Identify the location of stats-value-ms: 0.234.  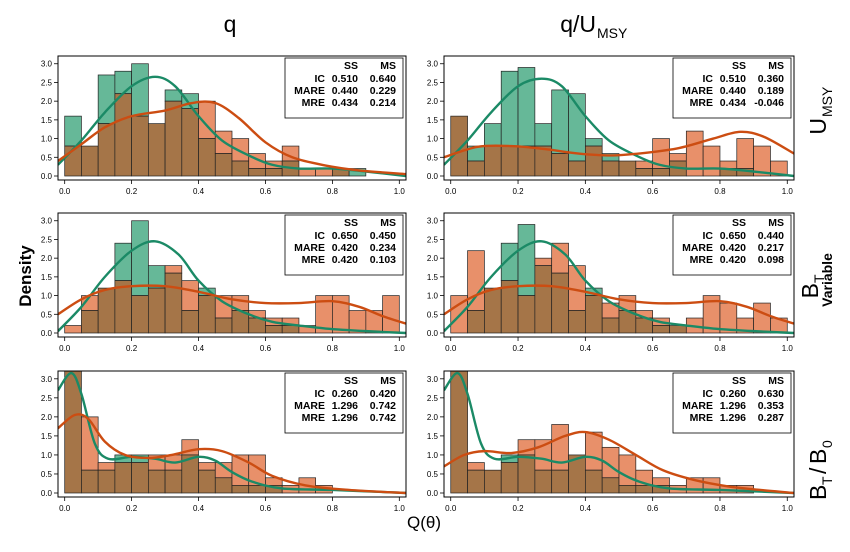
(383, 248).